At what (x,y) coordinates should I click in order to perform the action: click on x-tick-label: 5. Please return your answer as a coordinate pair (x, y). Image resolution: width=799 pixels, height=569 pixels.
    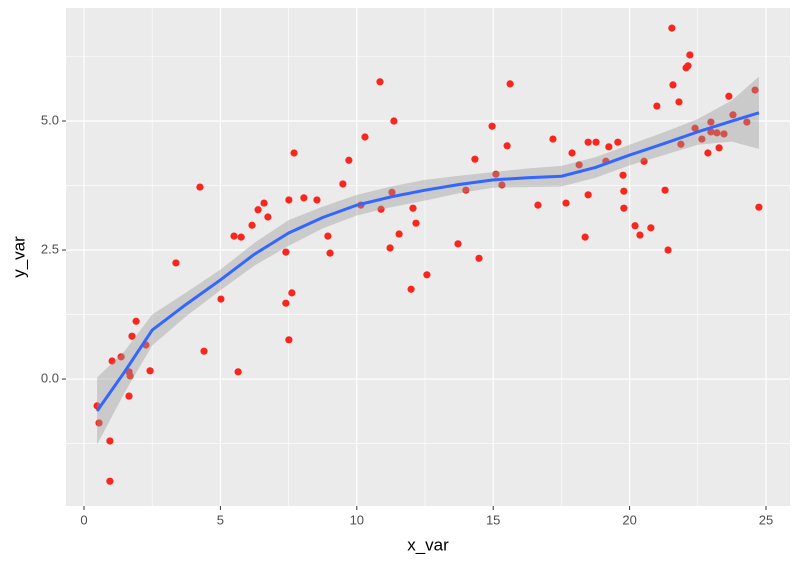
    Looking at the image, I should click on (220, 519).